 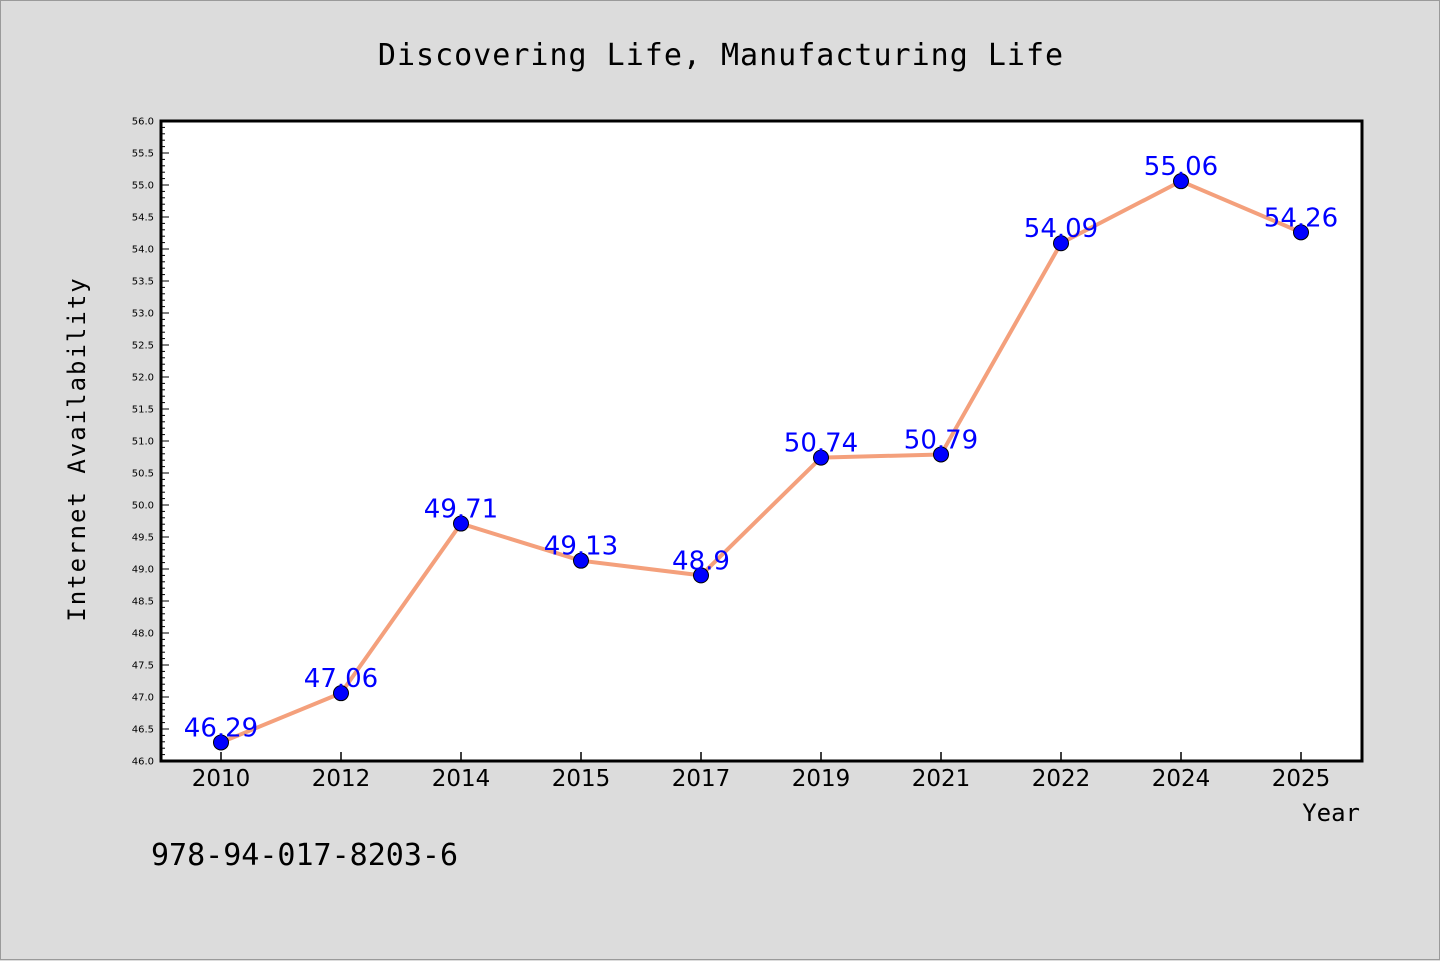 What do you see at coordinates (461, 779) in the screenshot?
I see `x-tick-label: 2014` at bounding box center [461, 779].